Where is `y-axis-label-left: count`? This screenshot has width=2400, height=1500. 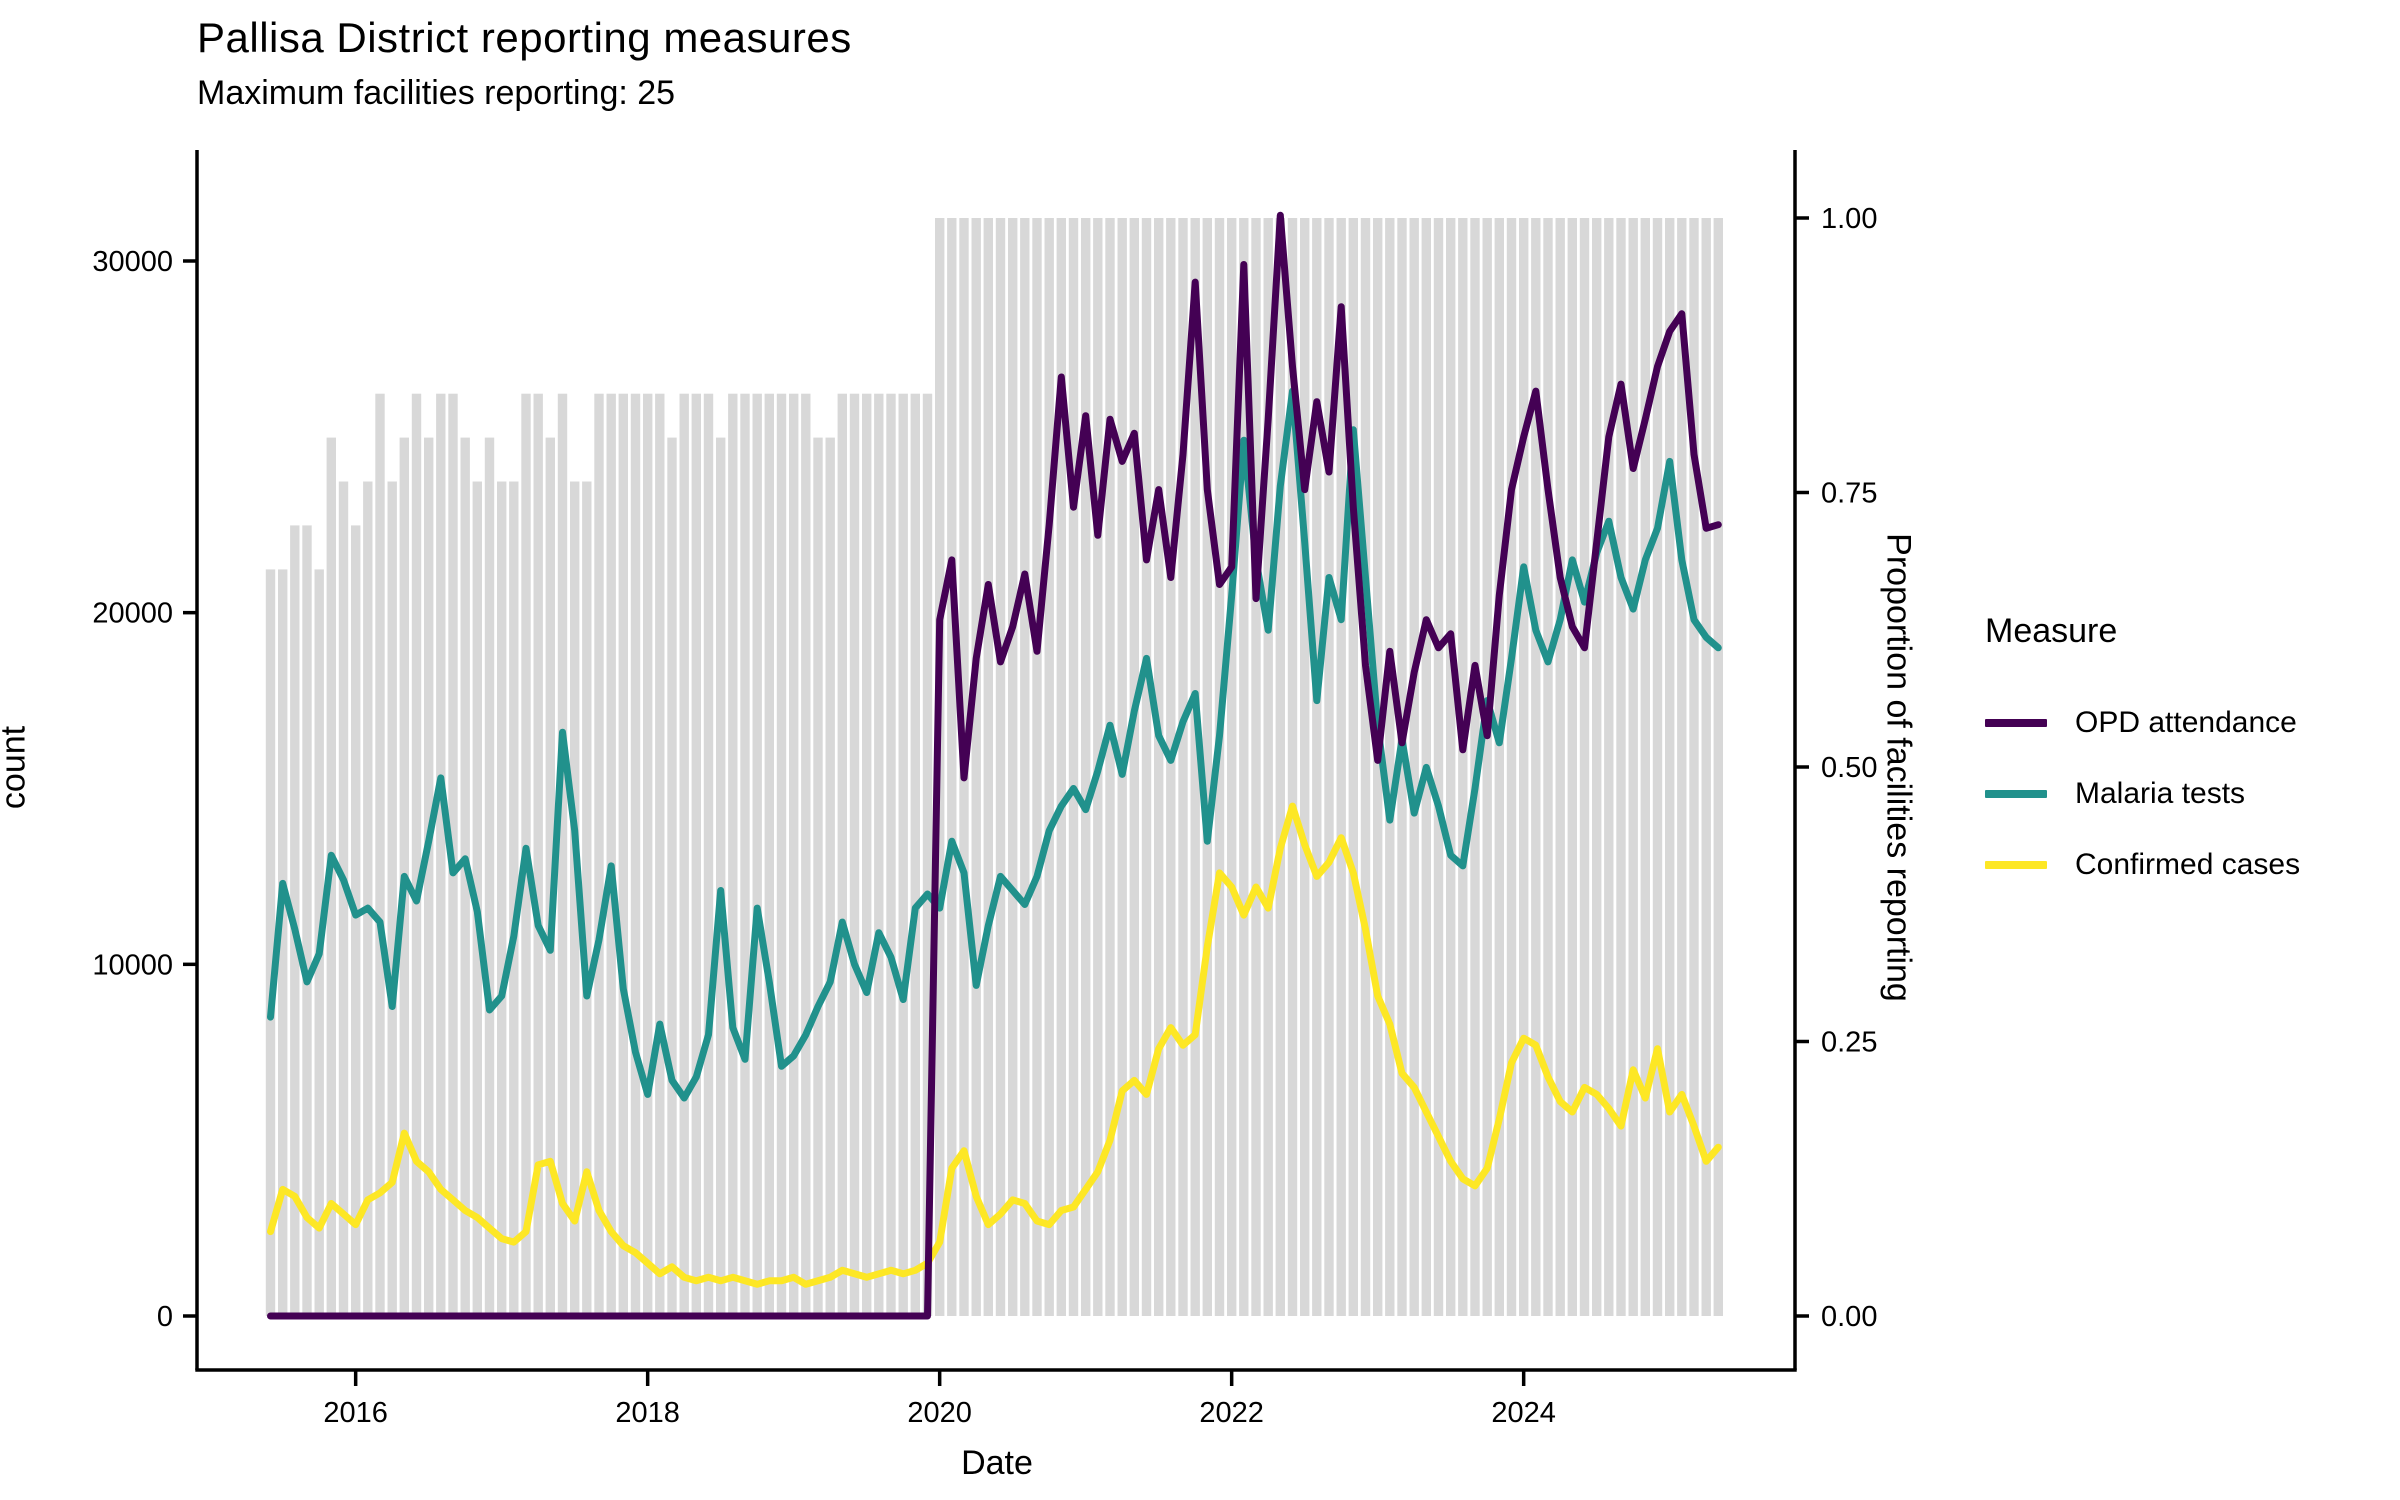 y-axis-label-left: count is located at coordinates (16, 767).